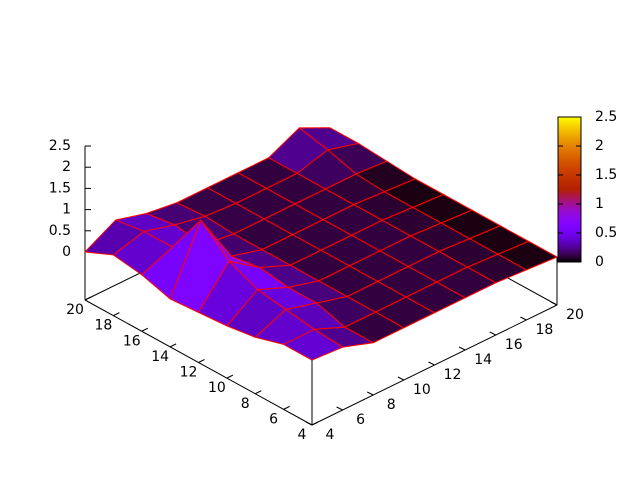  I want to click on x-tick-label: 20, so click(575, 315).